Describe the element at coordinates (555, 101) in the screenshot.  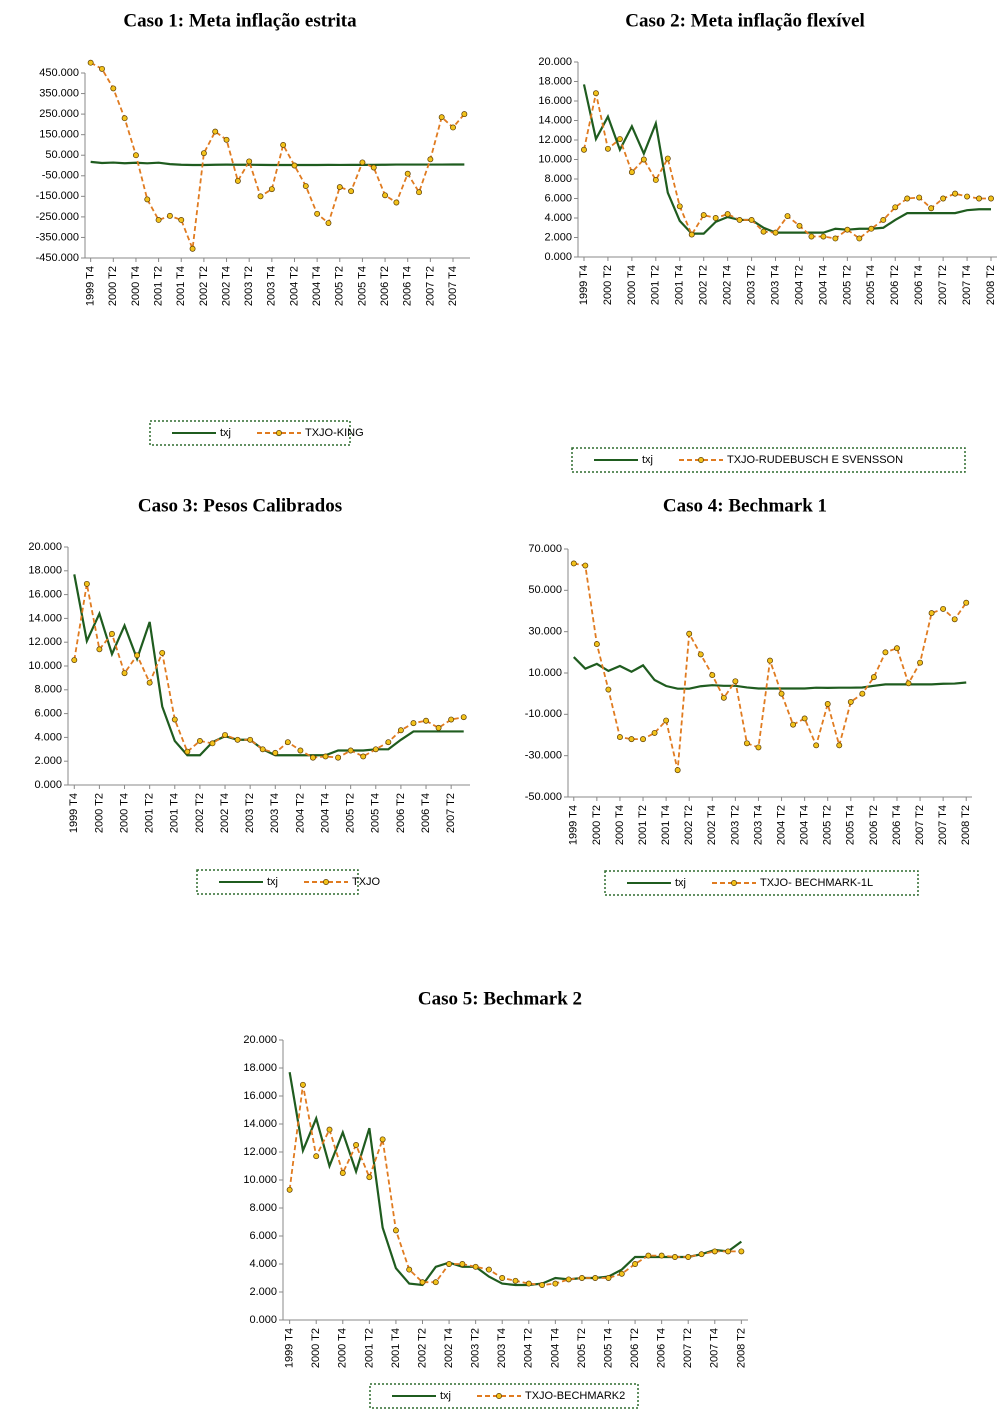
I see `y-tick-label: 16.000` at that location.